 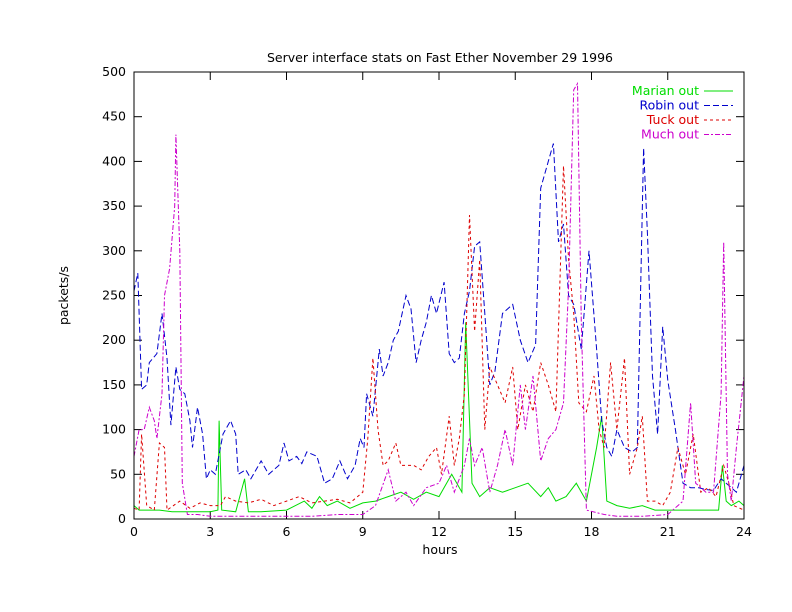 I want to click on x-tick-label: 15, so click(x=515, y=531).